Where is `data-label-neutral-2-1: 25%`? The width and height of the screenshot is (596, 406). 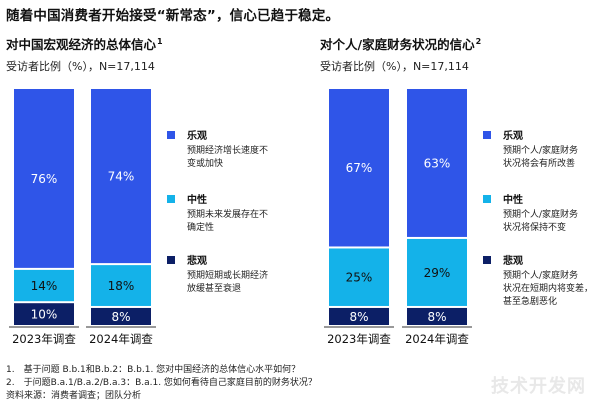 data-label-neutral-2-1: 25% is located at coordinates (359, 278).